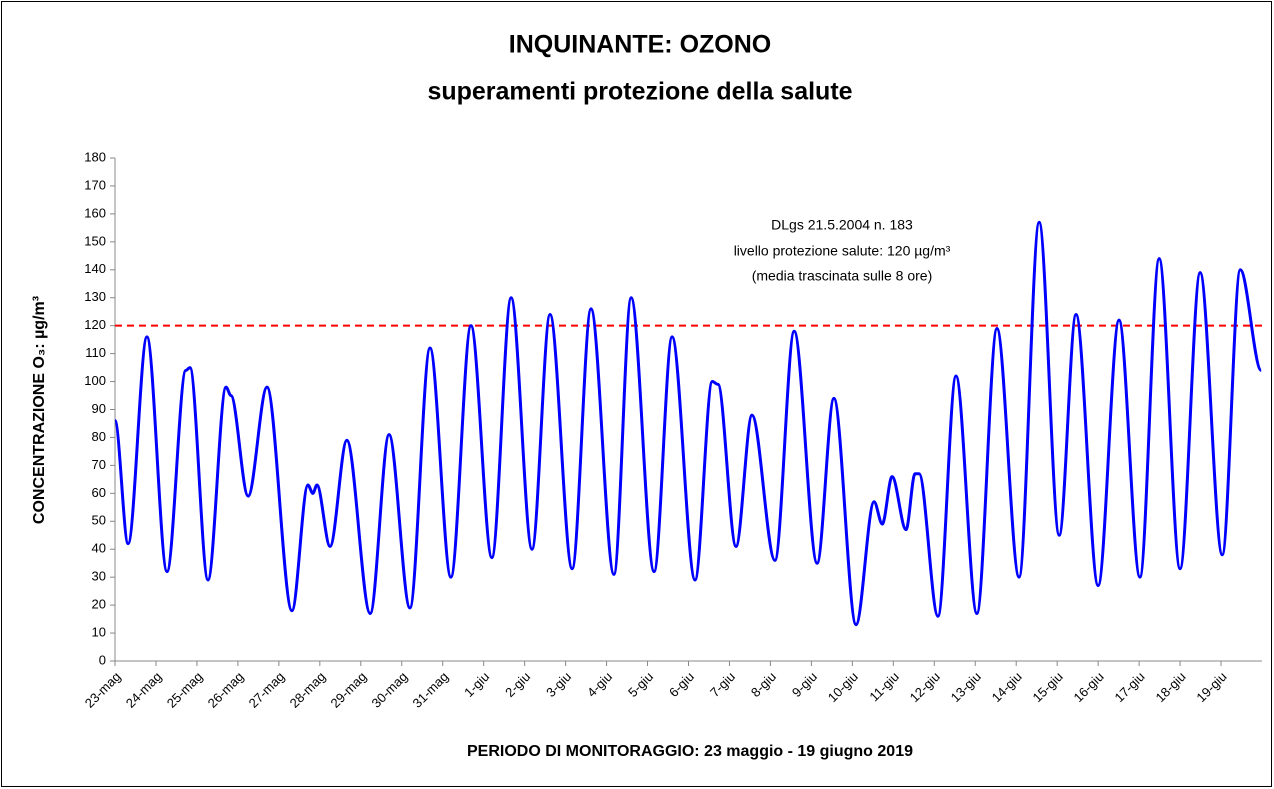 This screenshot has height=789, width=1274. What do you see at coordinates (99, 464) in the screenshot?
I see `y-tick-label: 70` at bounding box center [99, 464].